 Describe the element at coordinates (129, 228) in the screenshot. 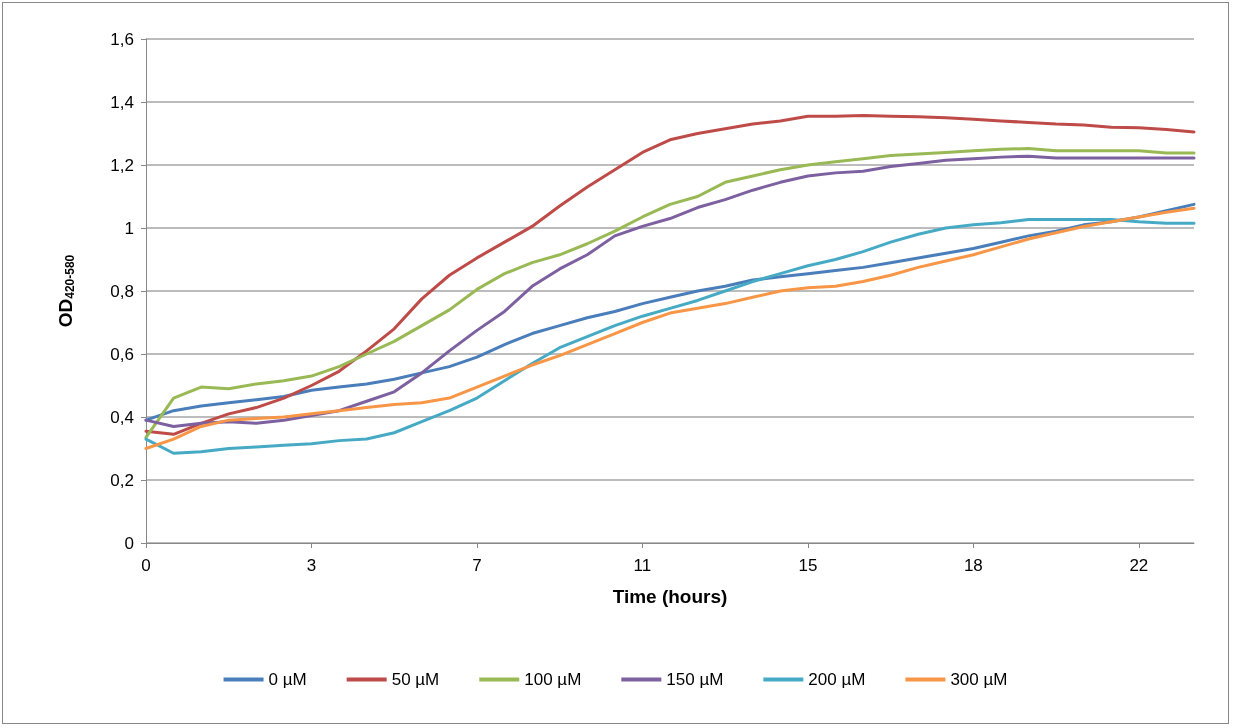

I see `y-tick-label: 1` at that location.